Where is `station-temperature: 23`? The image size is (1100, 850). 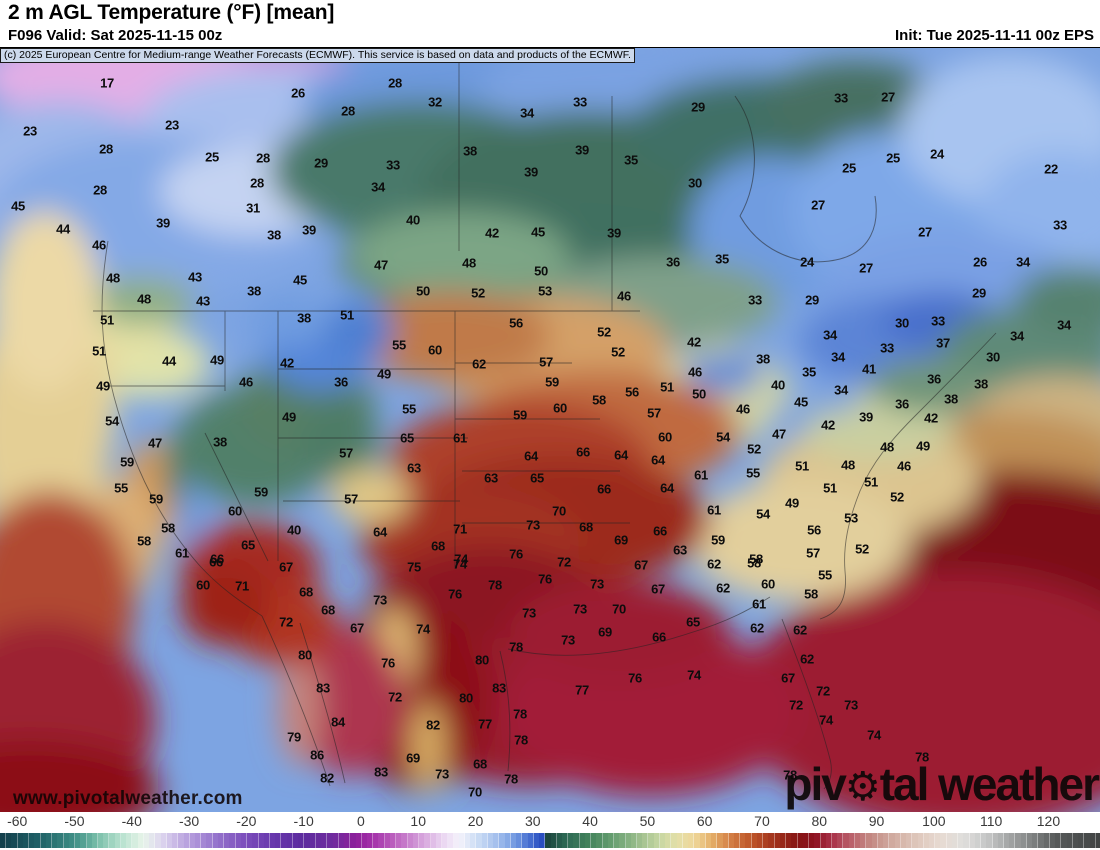 station-temperature: 23 is located at coordinates (30, 131).